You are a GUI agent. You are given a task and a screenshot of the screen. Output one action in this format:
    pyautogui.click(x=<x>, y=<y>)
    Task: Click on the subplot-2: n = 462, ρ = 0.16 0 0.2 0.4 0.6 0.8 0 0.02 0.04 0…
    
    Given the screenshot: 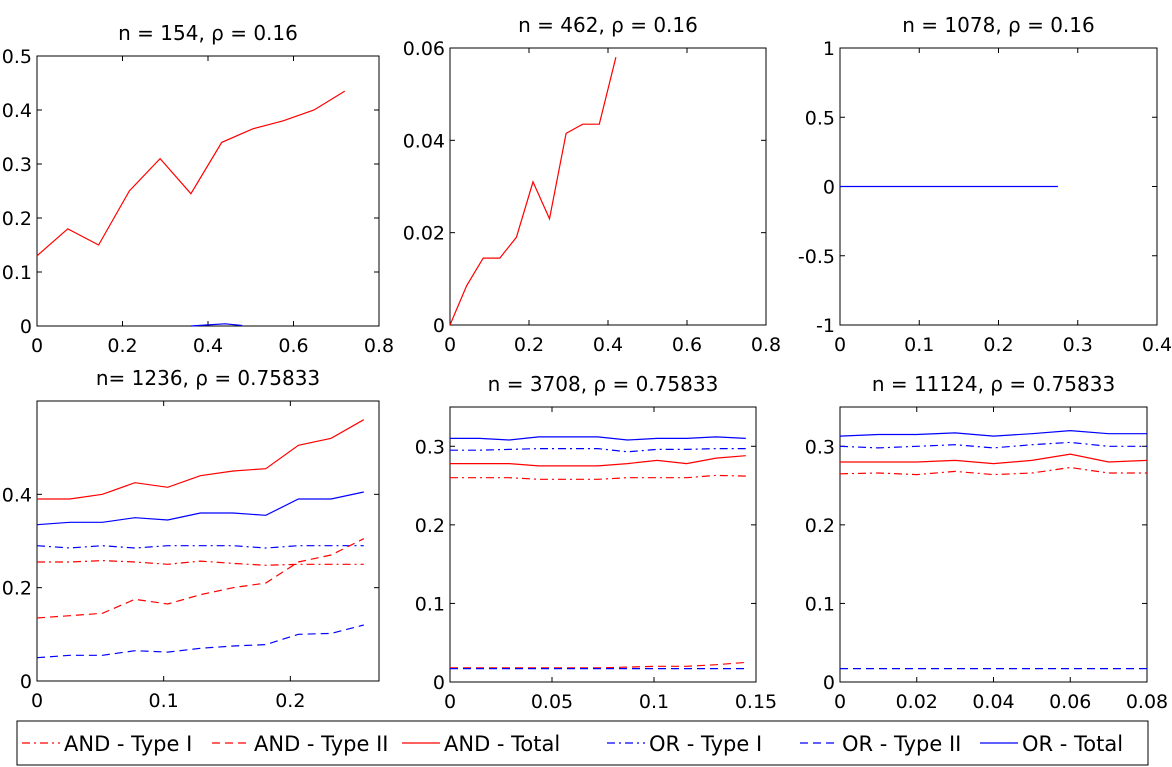 What is the action you would take?
    pyautogui.click(x=592, y=184)
    